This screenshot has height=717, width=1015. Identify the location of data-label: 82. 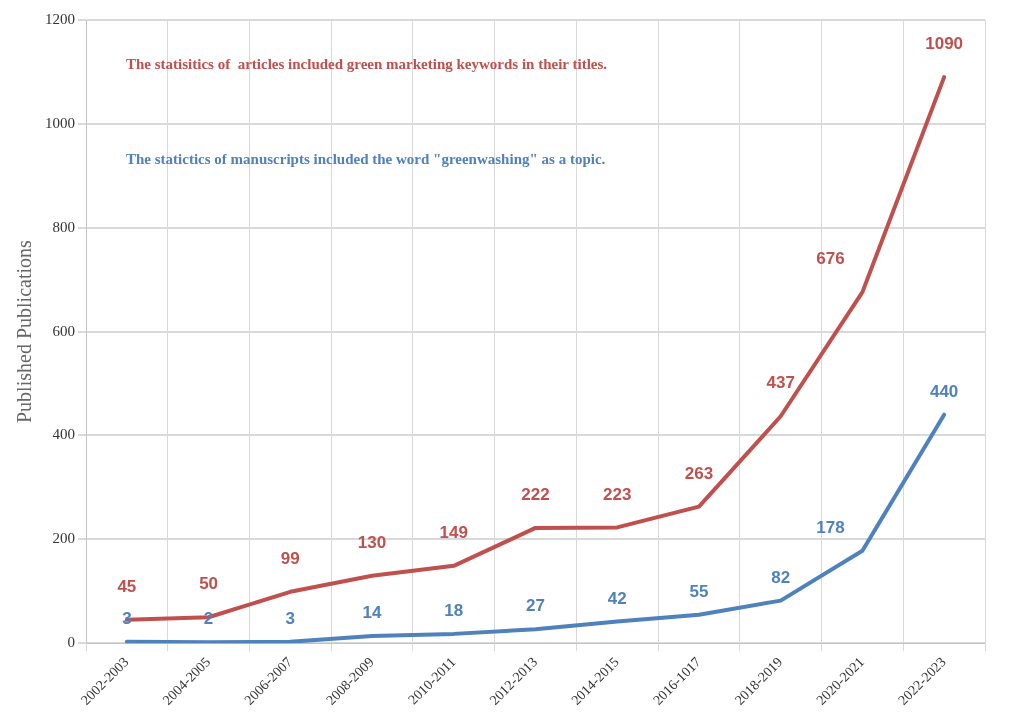
(781, 577).